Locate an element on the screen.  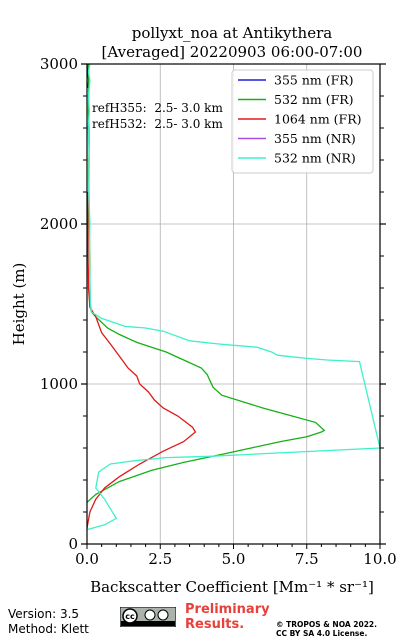
x-tick-label: 7.5 is located at coordinates (307, 559).